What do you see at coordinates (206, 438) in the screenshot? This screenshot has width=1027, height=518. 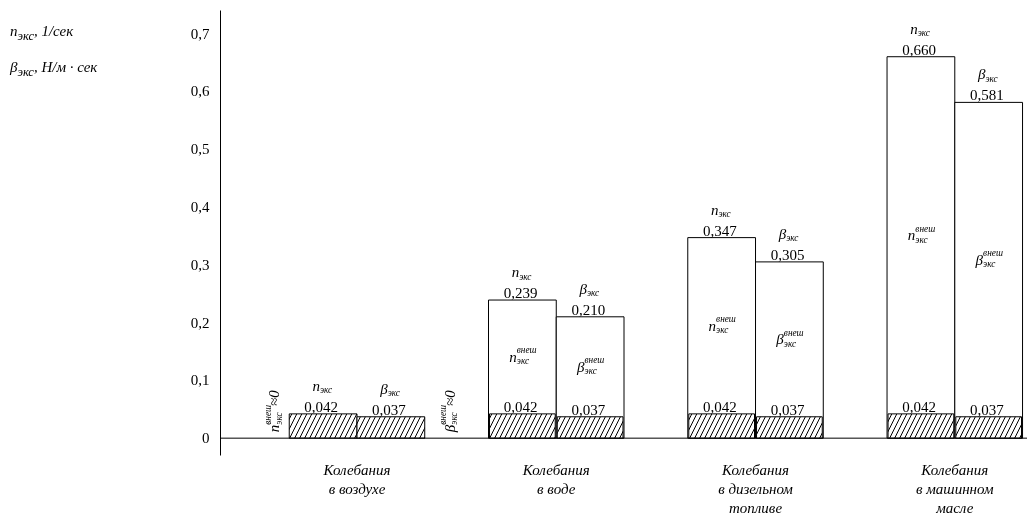 I see `y-tick-label: 0` at bounding box center [206, 438].